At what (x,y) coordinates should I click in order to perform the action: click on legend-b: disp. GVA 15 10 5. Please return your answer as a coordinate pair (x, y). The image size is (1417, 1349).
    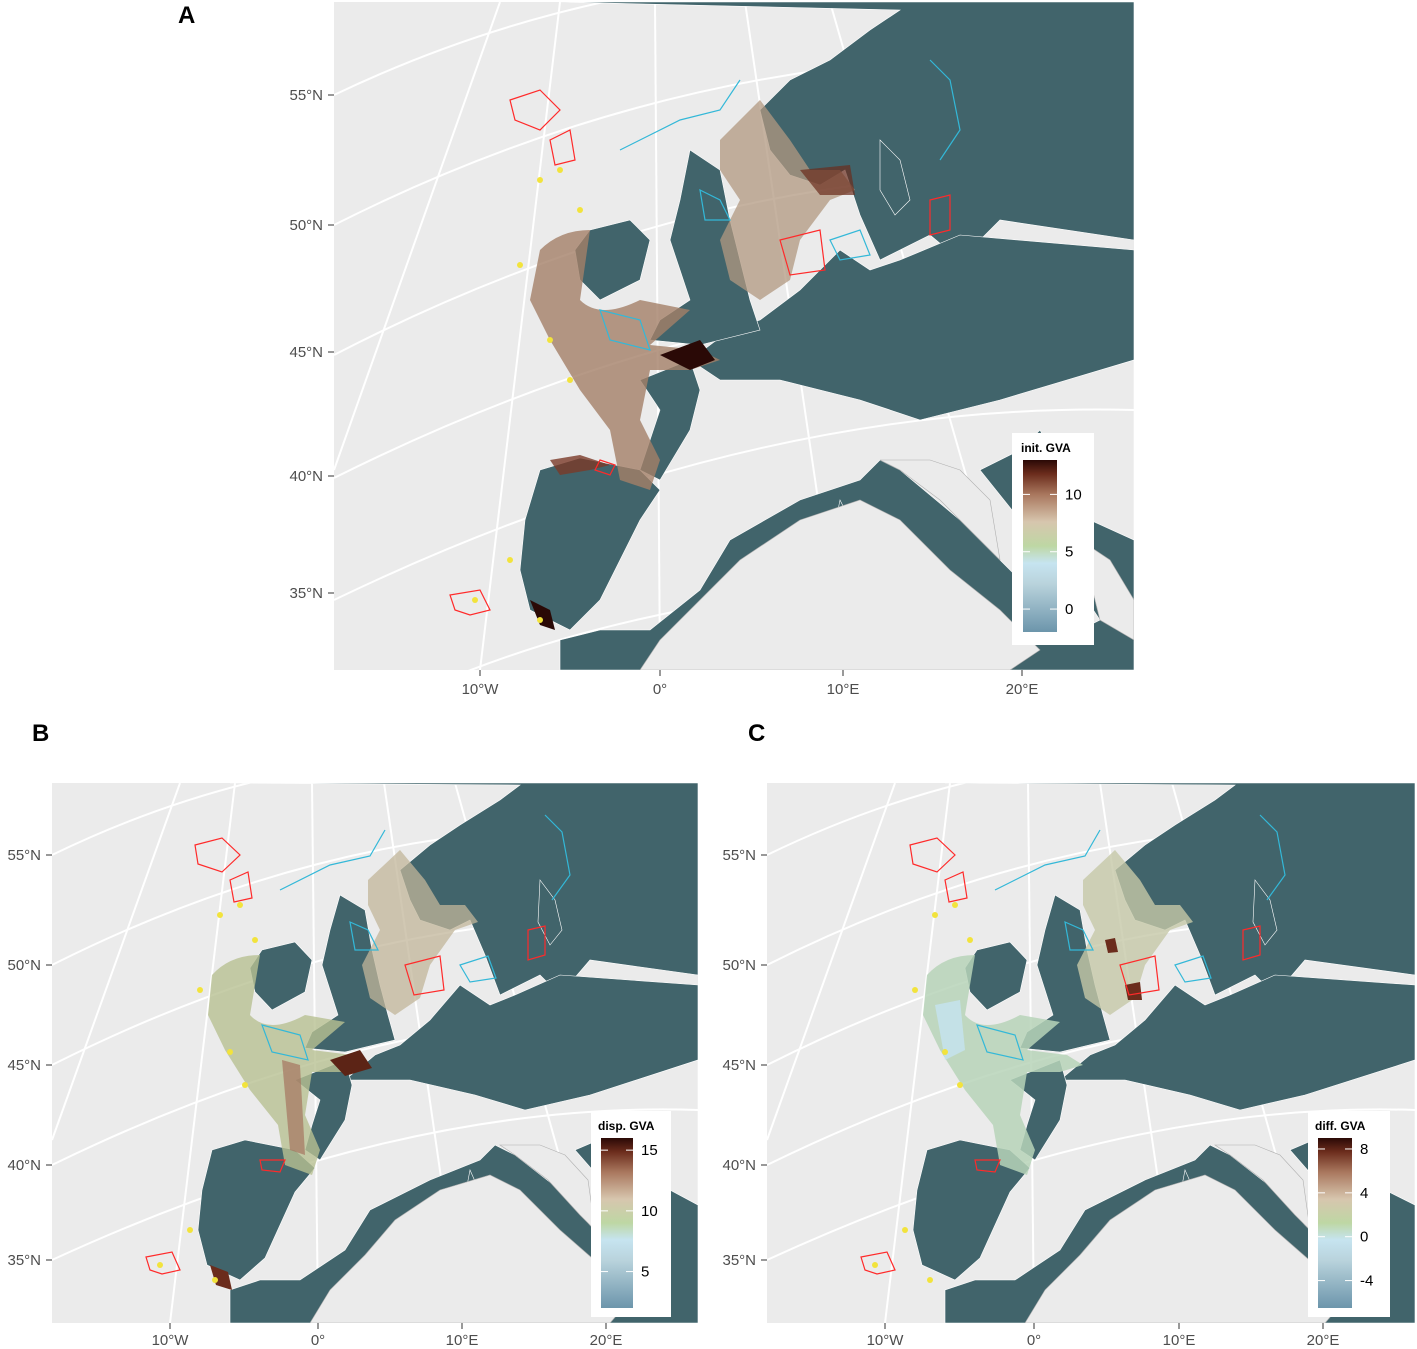
    Looking at the image, I should click on (631, 1214).